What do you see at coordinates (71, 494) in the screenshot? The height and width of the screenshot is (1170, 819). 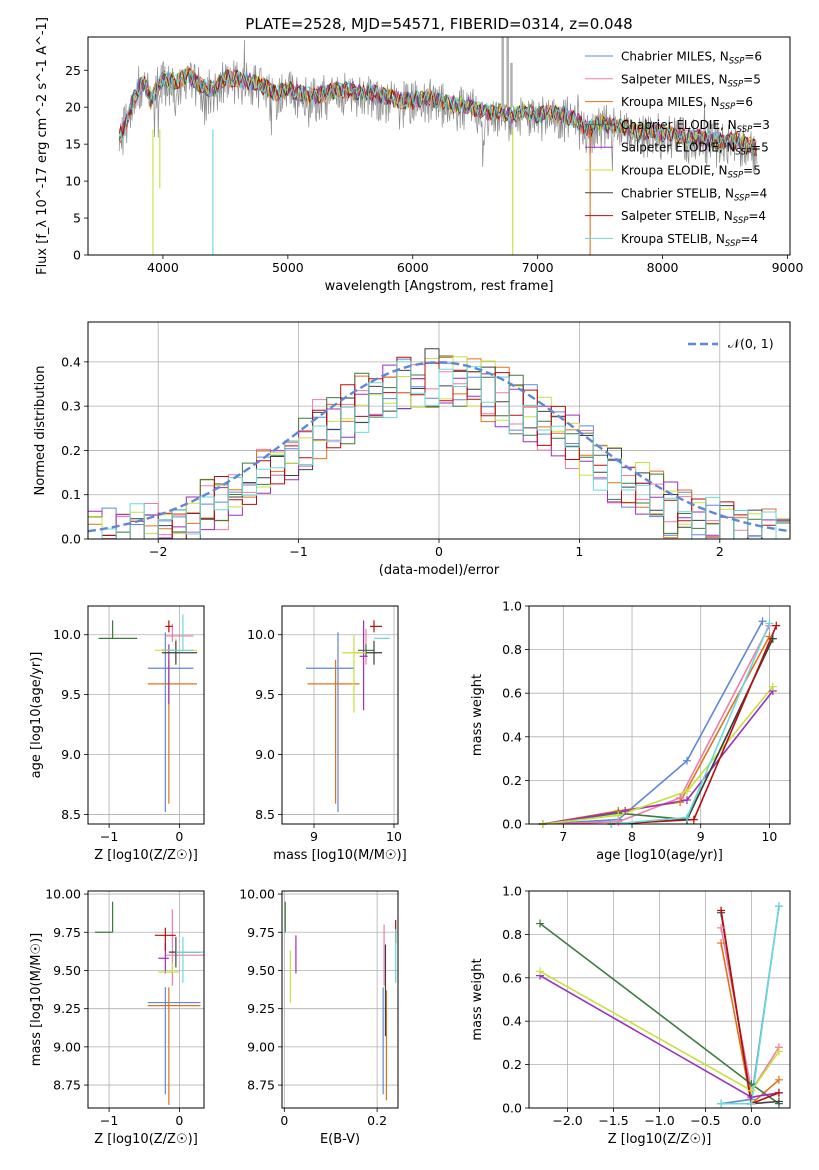 I see `y-tick-label: 0.1` at bounding box center [71, 494].